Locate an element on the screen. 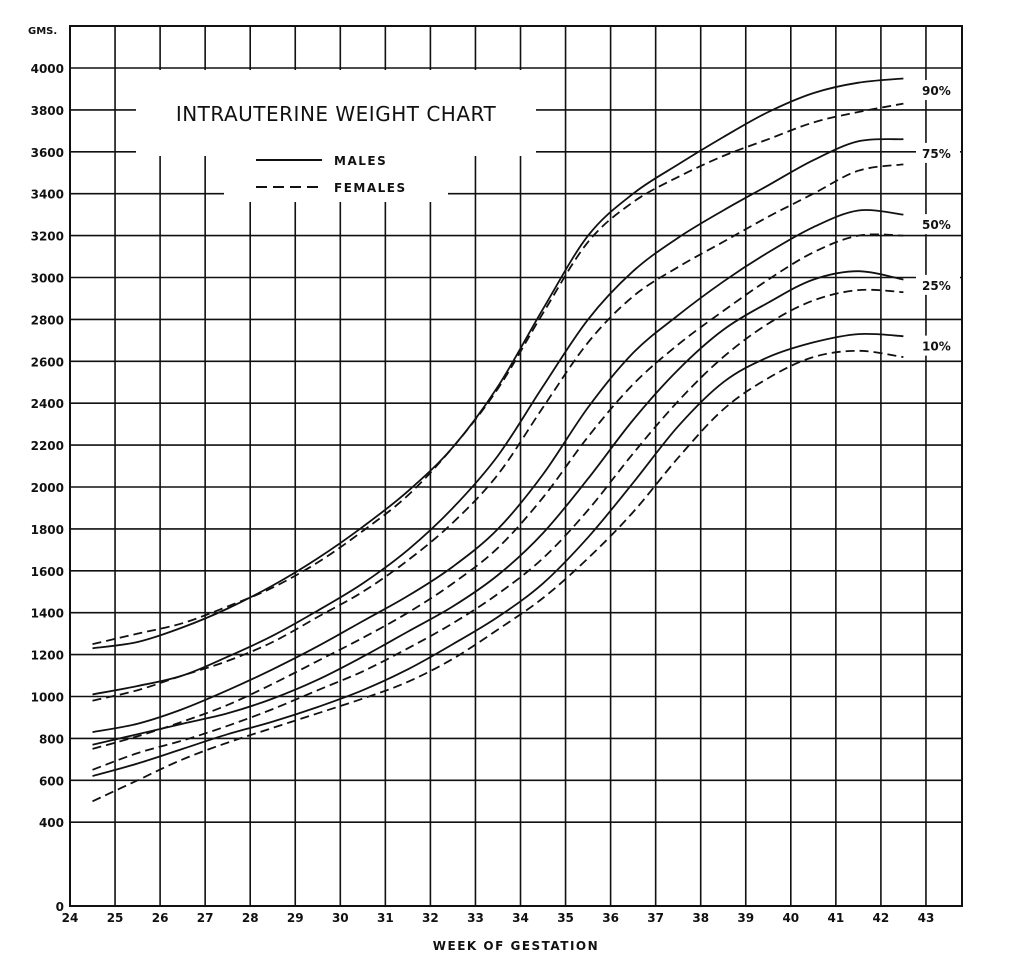 The height and width of the screenshot is (971, 1024). x-tick-label: 26 is located at coordinates (160, 918).